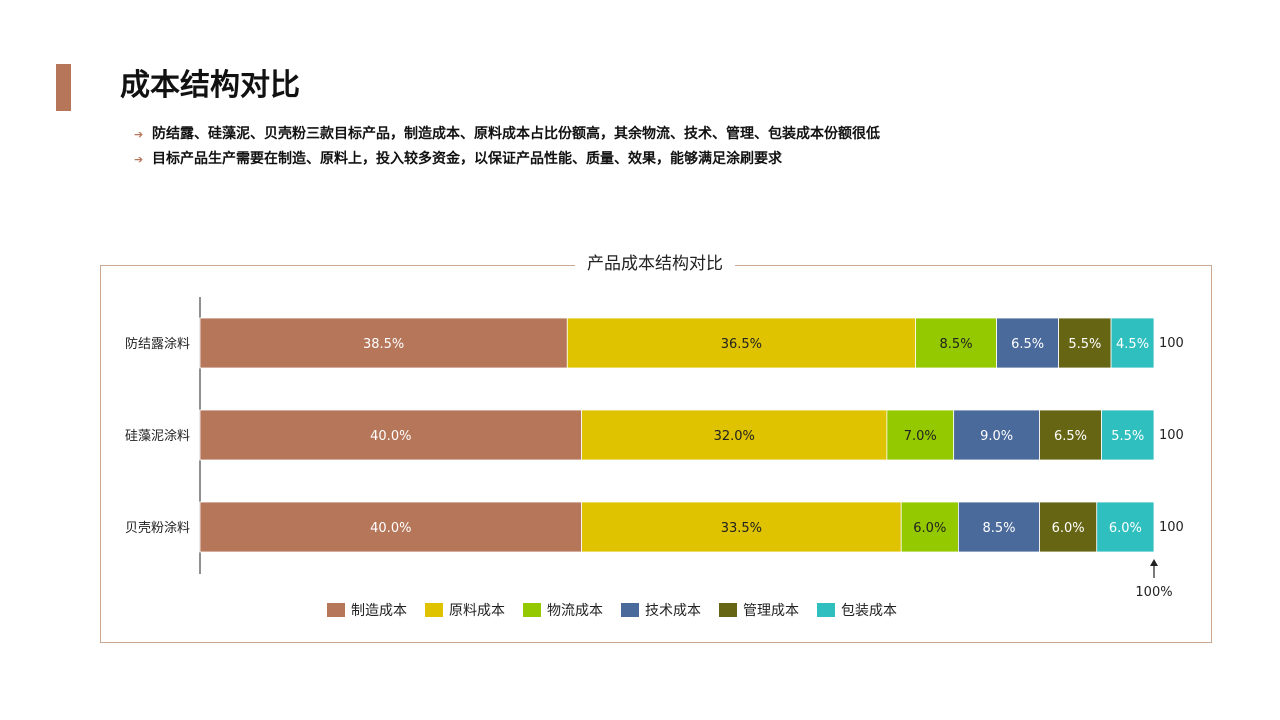 This screenshot has height=720, width=1280. What do you see at coordinates (157, 528) in the screenshot?
I see `category-label: 贝壳粉涂料` at bounding box center [157, 528].